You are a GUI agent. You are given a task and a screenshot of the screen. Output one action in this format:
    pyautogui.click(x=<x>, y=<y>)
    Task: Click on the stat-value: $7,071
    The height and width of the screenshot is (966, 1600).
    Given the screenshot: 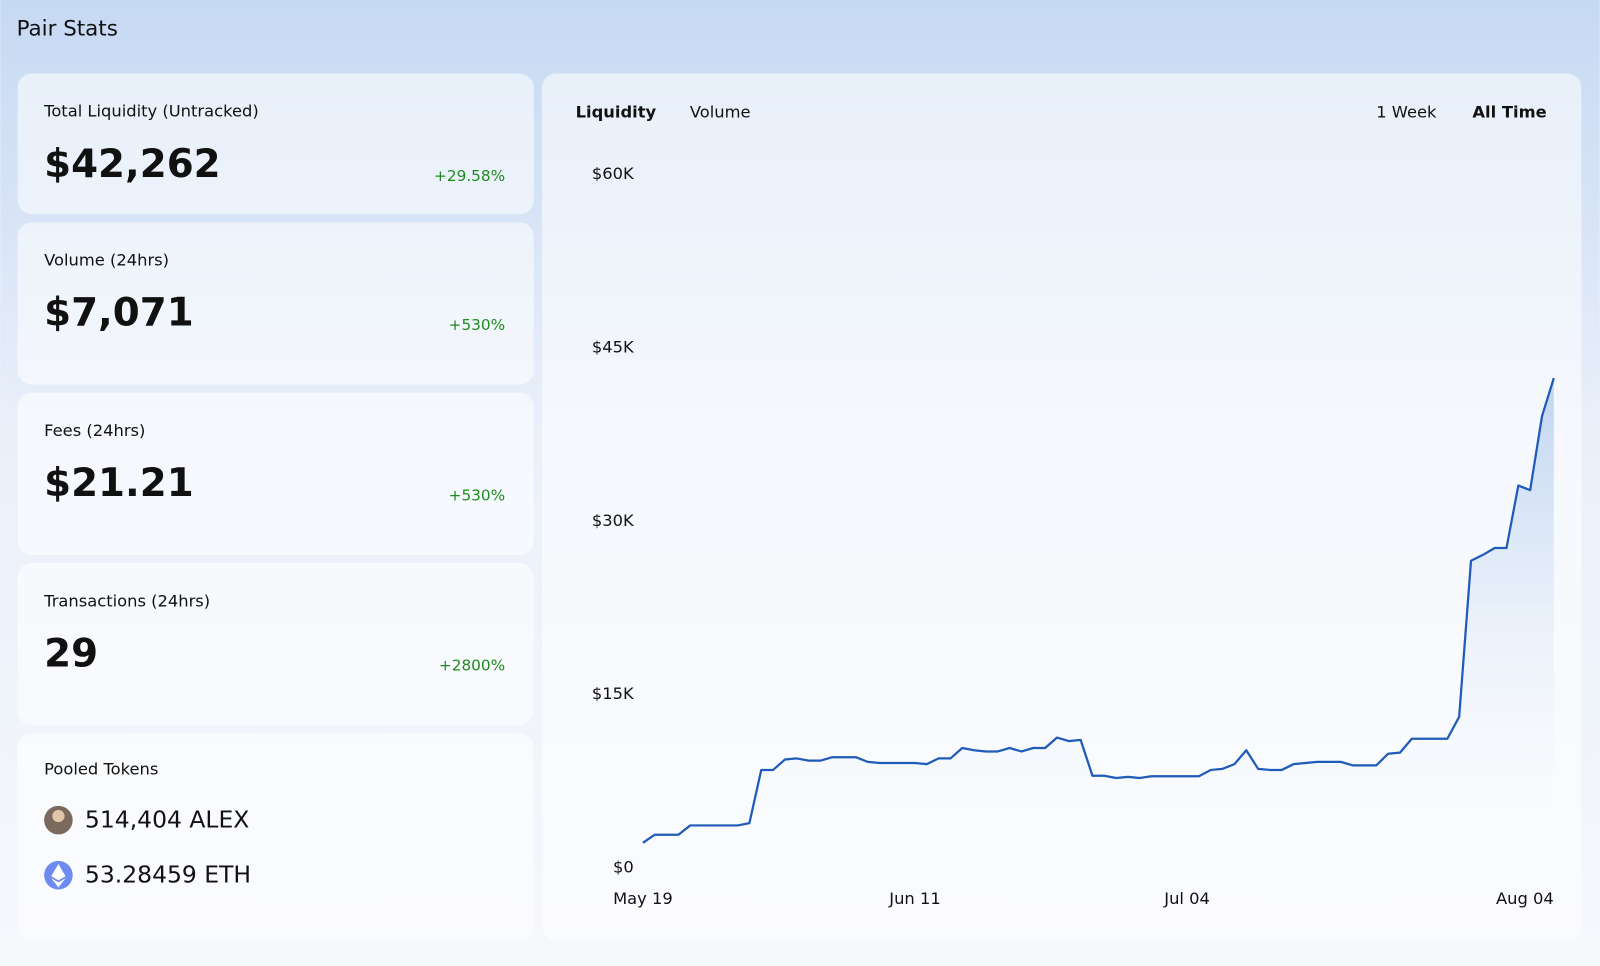 What is the action you would take?
    pyautogui.click(x=119, y=313)
    